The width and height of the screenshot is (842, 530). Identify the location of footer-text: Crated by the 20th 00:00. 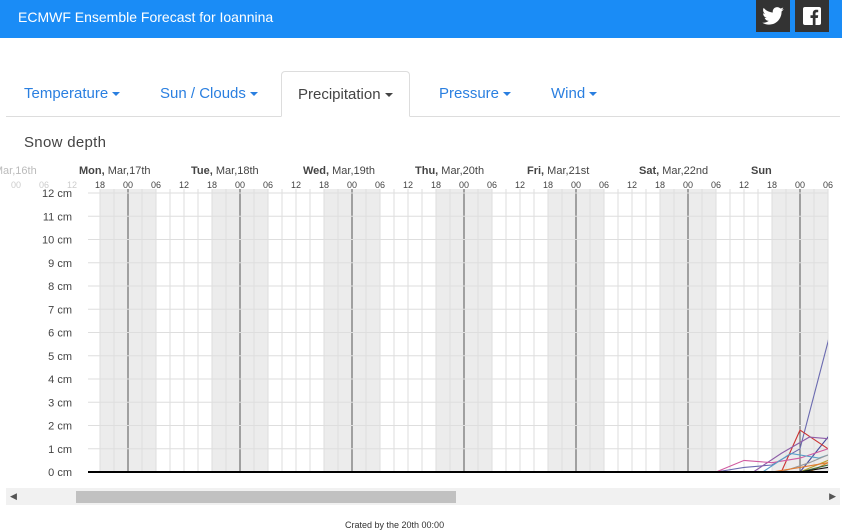
(395, 525).